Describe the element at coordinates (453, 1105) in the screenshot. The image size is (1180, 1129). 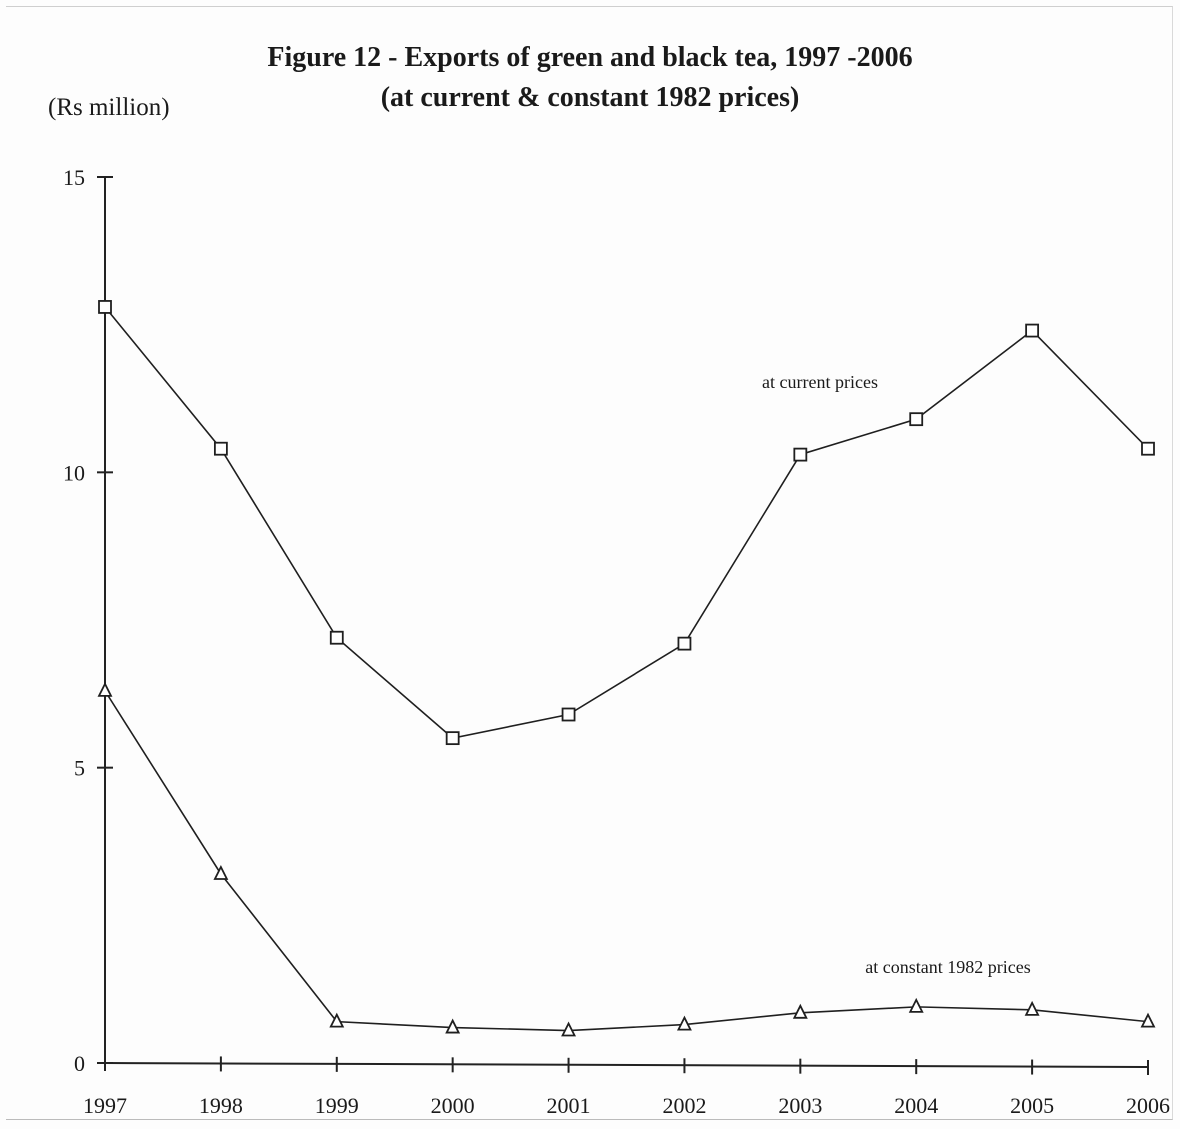
I see `x-tick-label: 2000` at that location.